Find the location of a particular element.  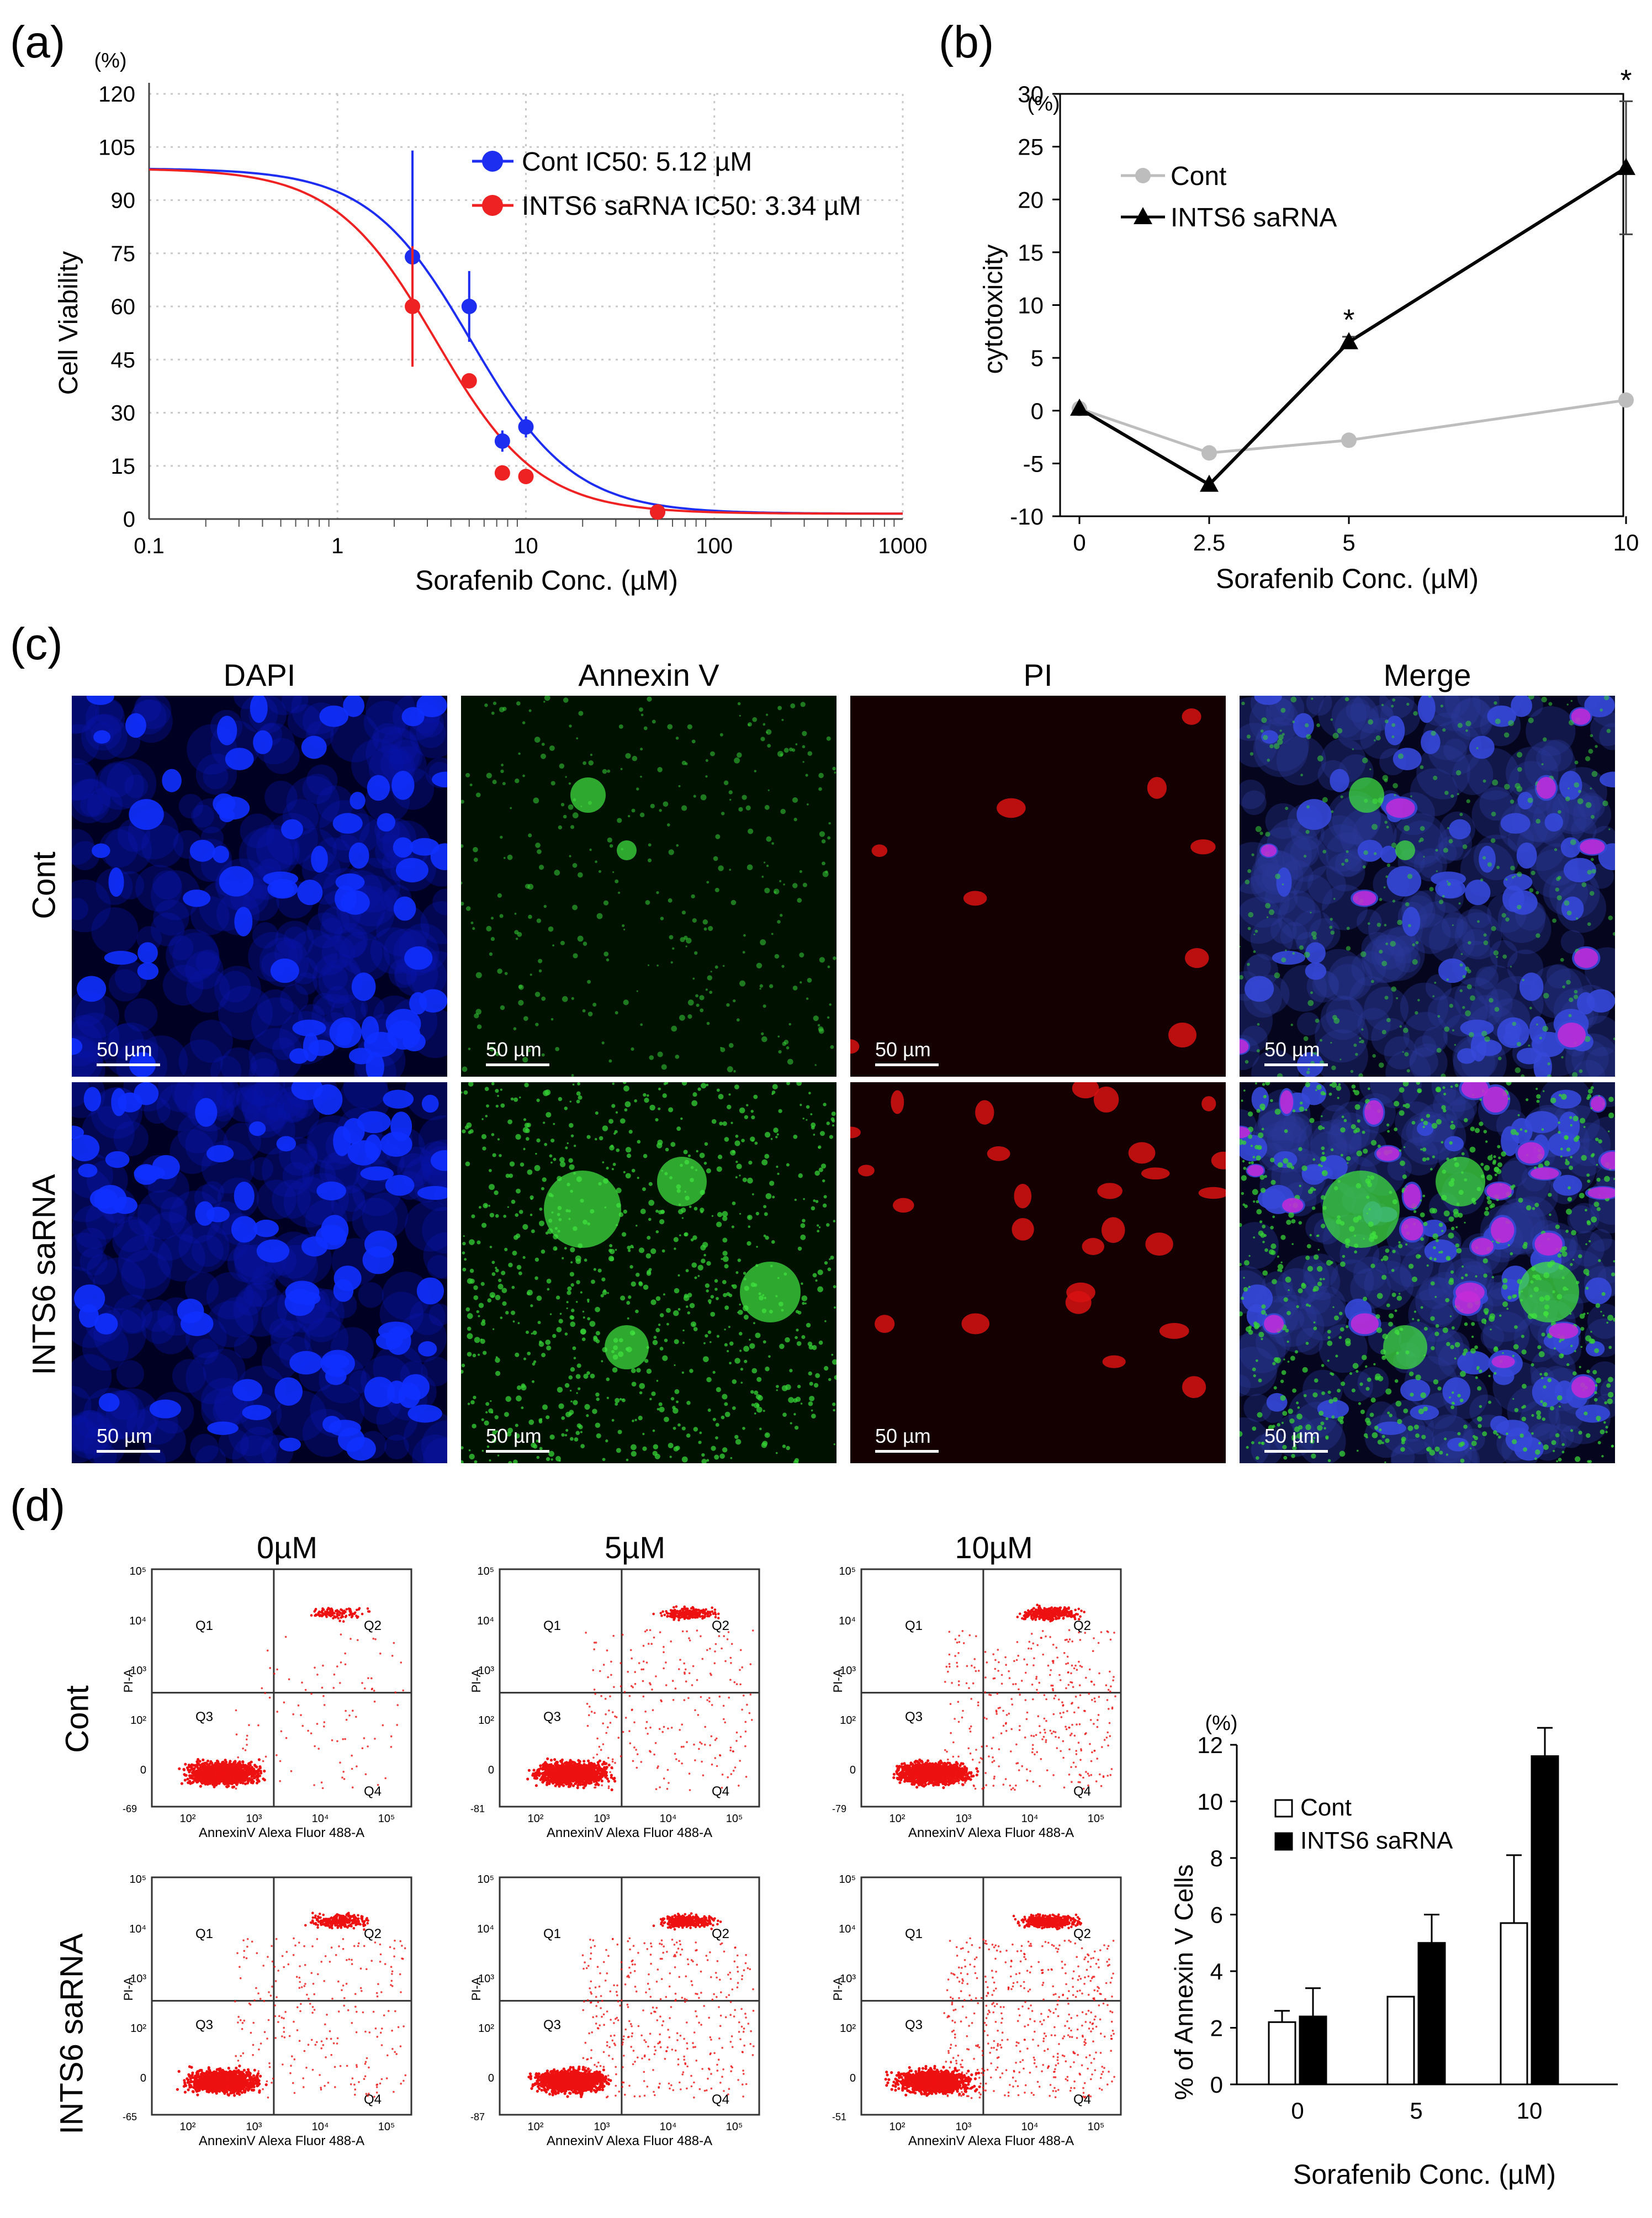

scale-bar-line is located at coordinates (907, 1064).